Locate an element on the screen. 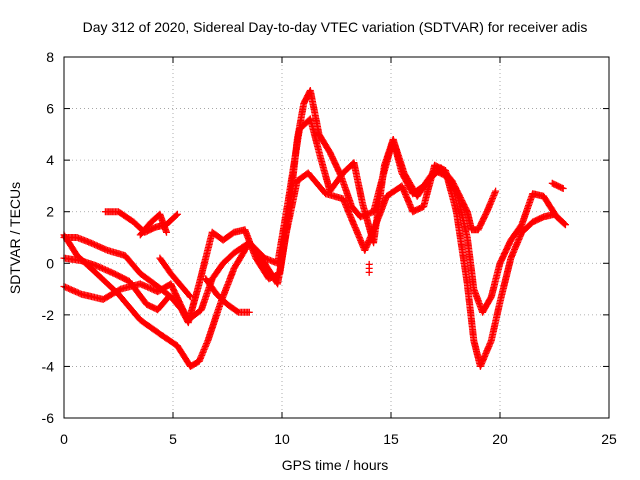  y-tick-label: 2 is located at coordinates (50, 212).